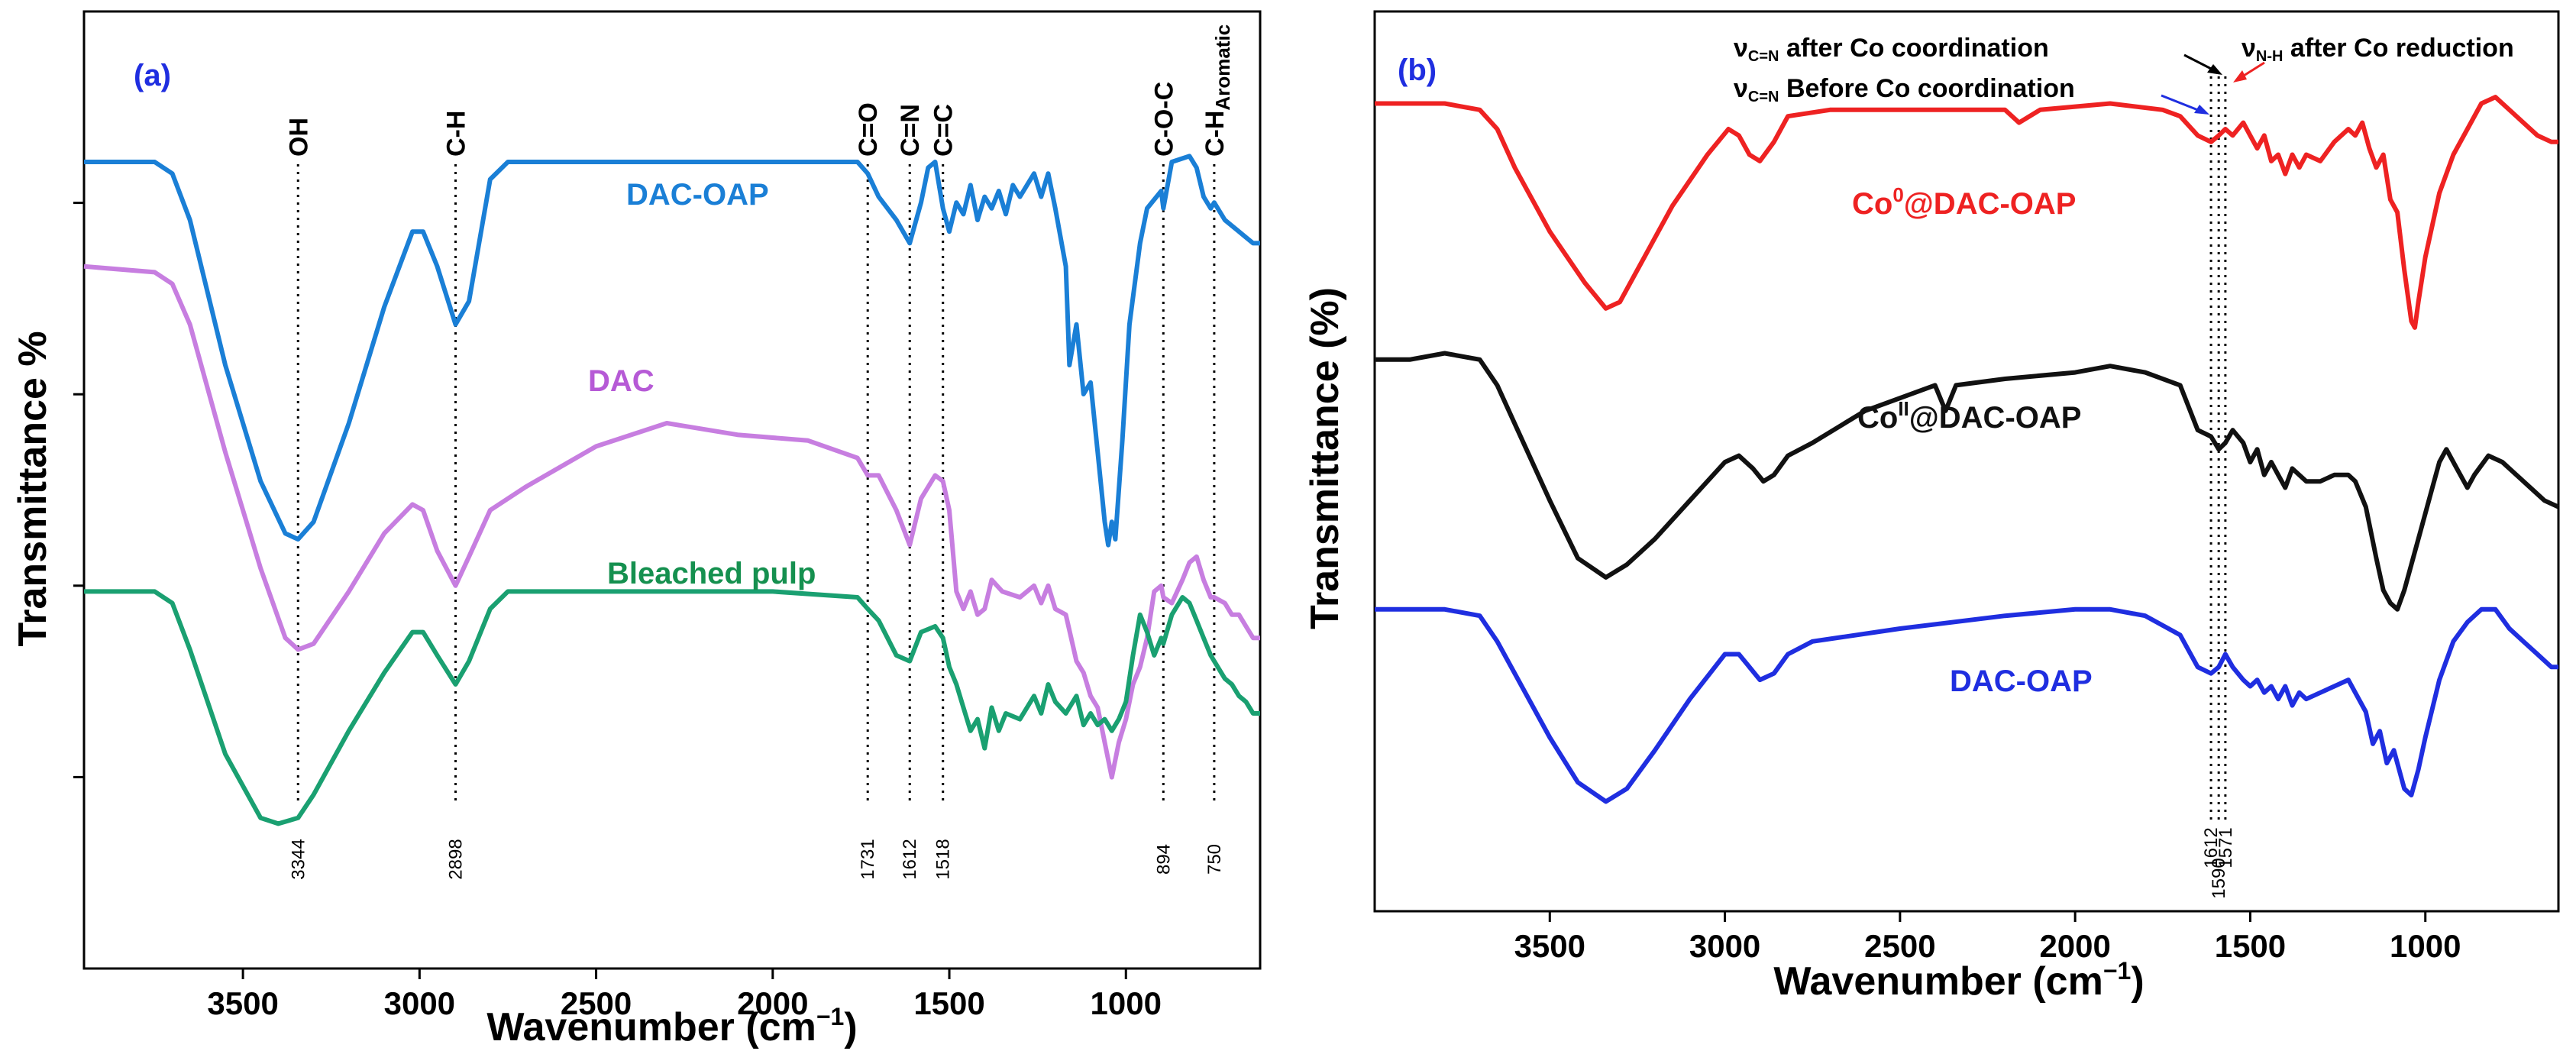 The height and width of the screenshot is (1051, 2576). I want to click on panel-b-x-axis-label-end: ), so click(2137, 981).